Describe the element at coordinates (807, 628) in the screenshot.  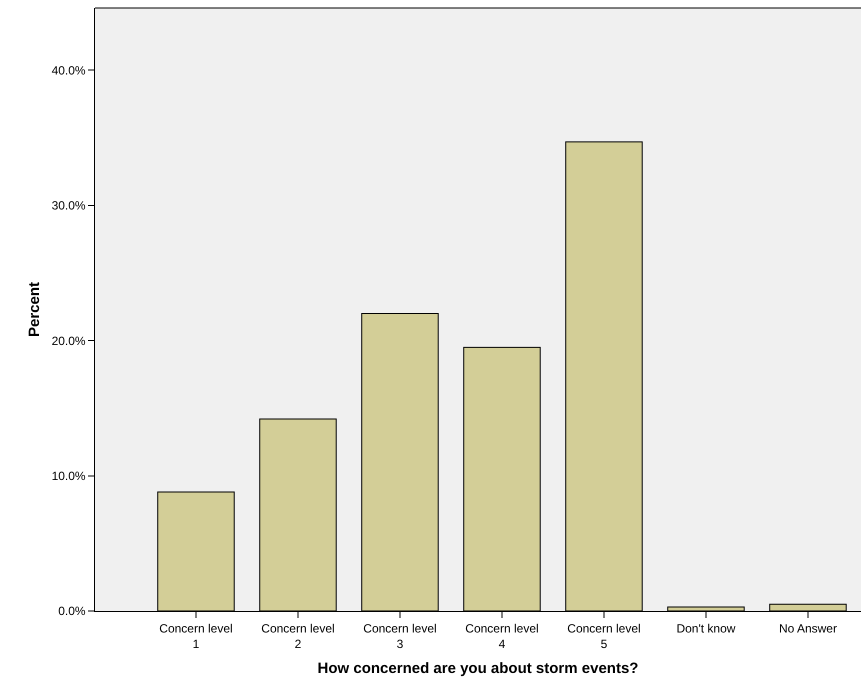
I see `x-tick-label: No Answer` at that location.